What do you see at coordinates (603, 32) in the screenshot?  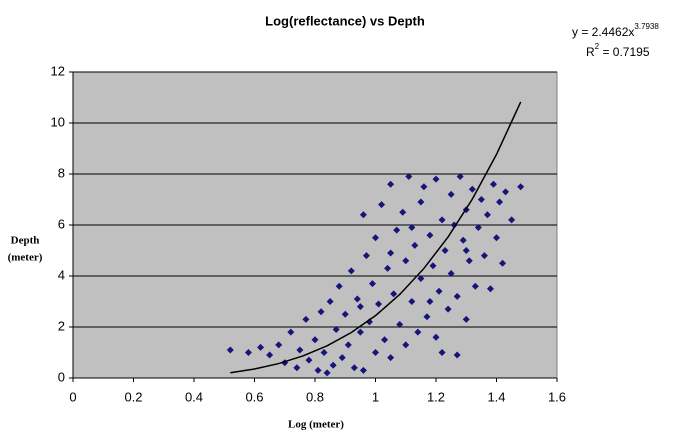 I see `equation-text: y = 2.4462x` at bounding box center [603, 32].